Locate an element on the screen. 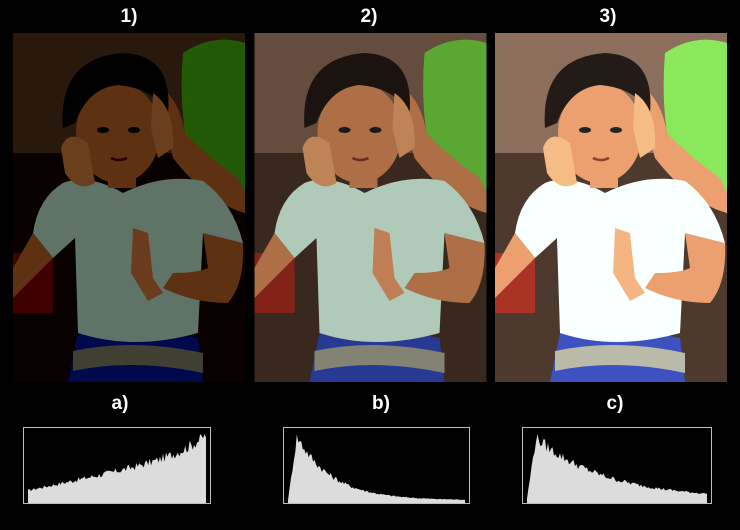 The width and height of the screenshot is (740, 530). histogram-c is located at coordinates (617, 465).